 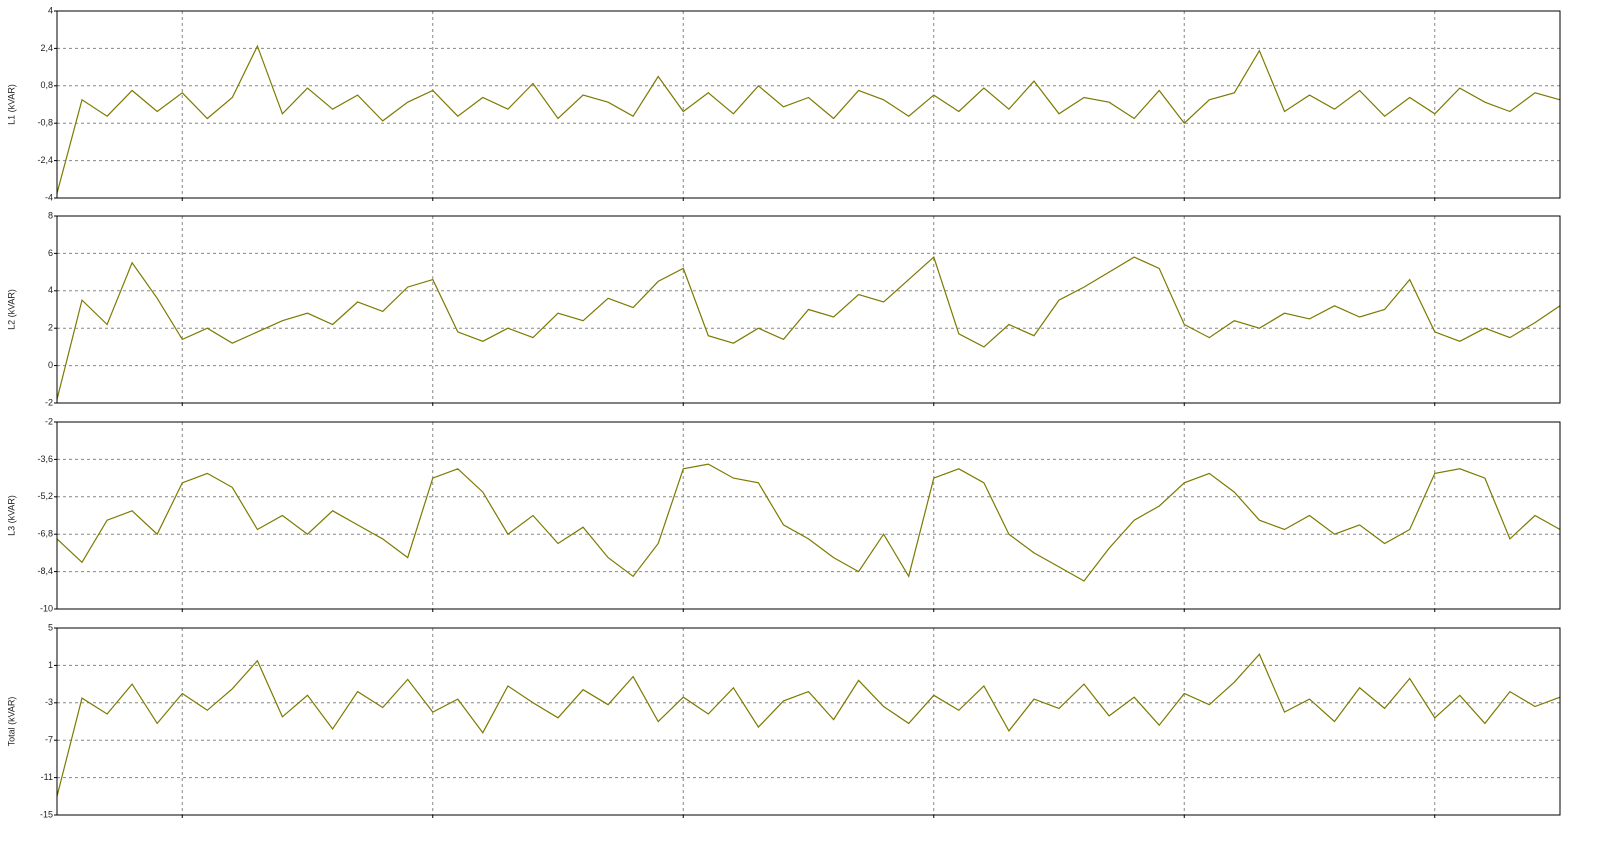 What do you see at coordinates (45, 160) in the screenshot?
I see `y-tick-label: -2,4` at bounding box center [45, 160].